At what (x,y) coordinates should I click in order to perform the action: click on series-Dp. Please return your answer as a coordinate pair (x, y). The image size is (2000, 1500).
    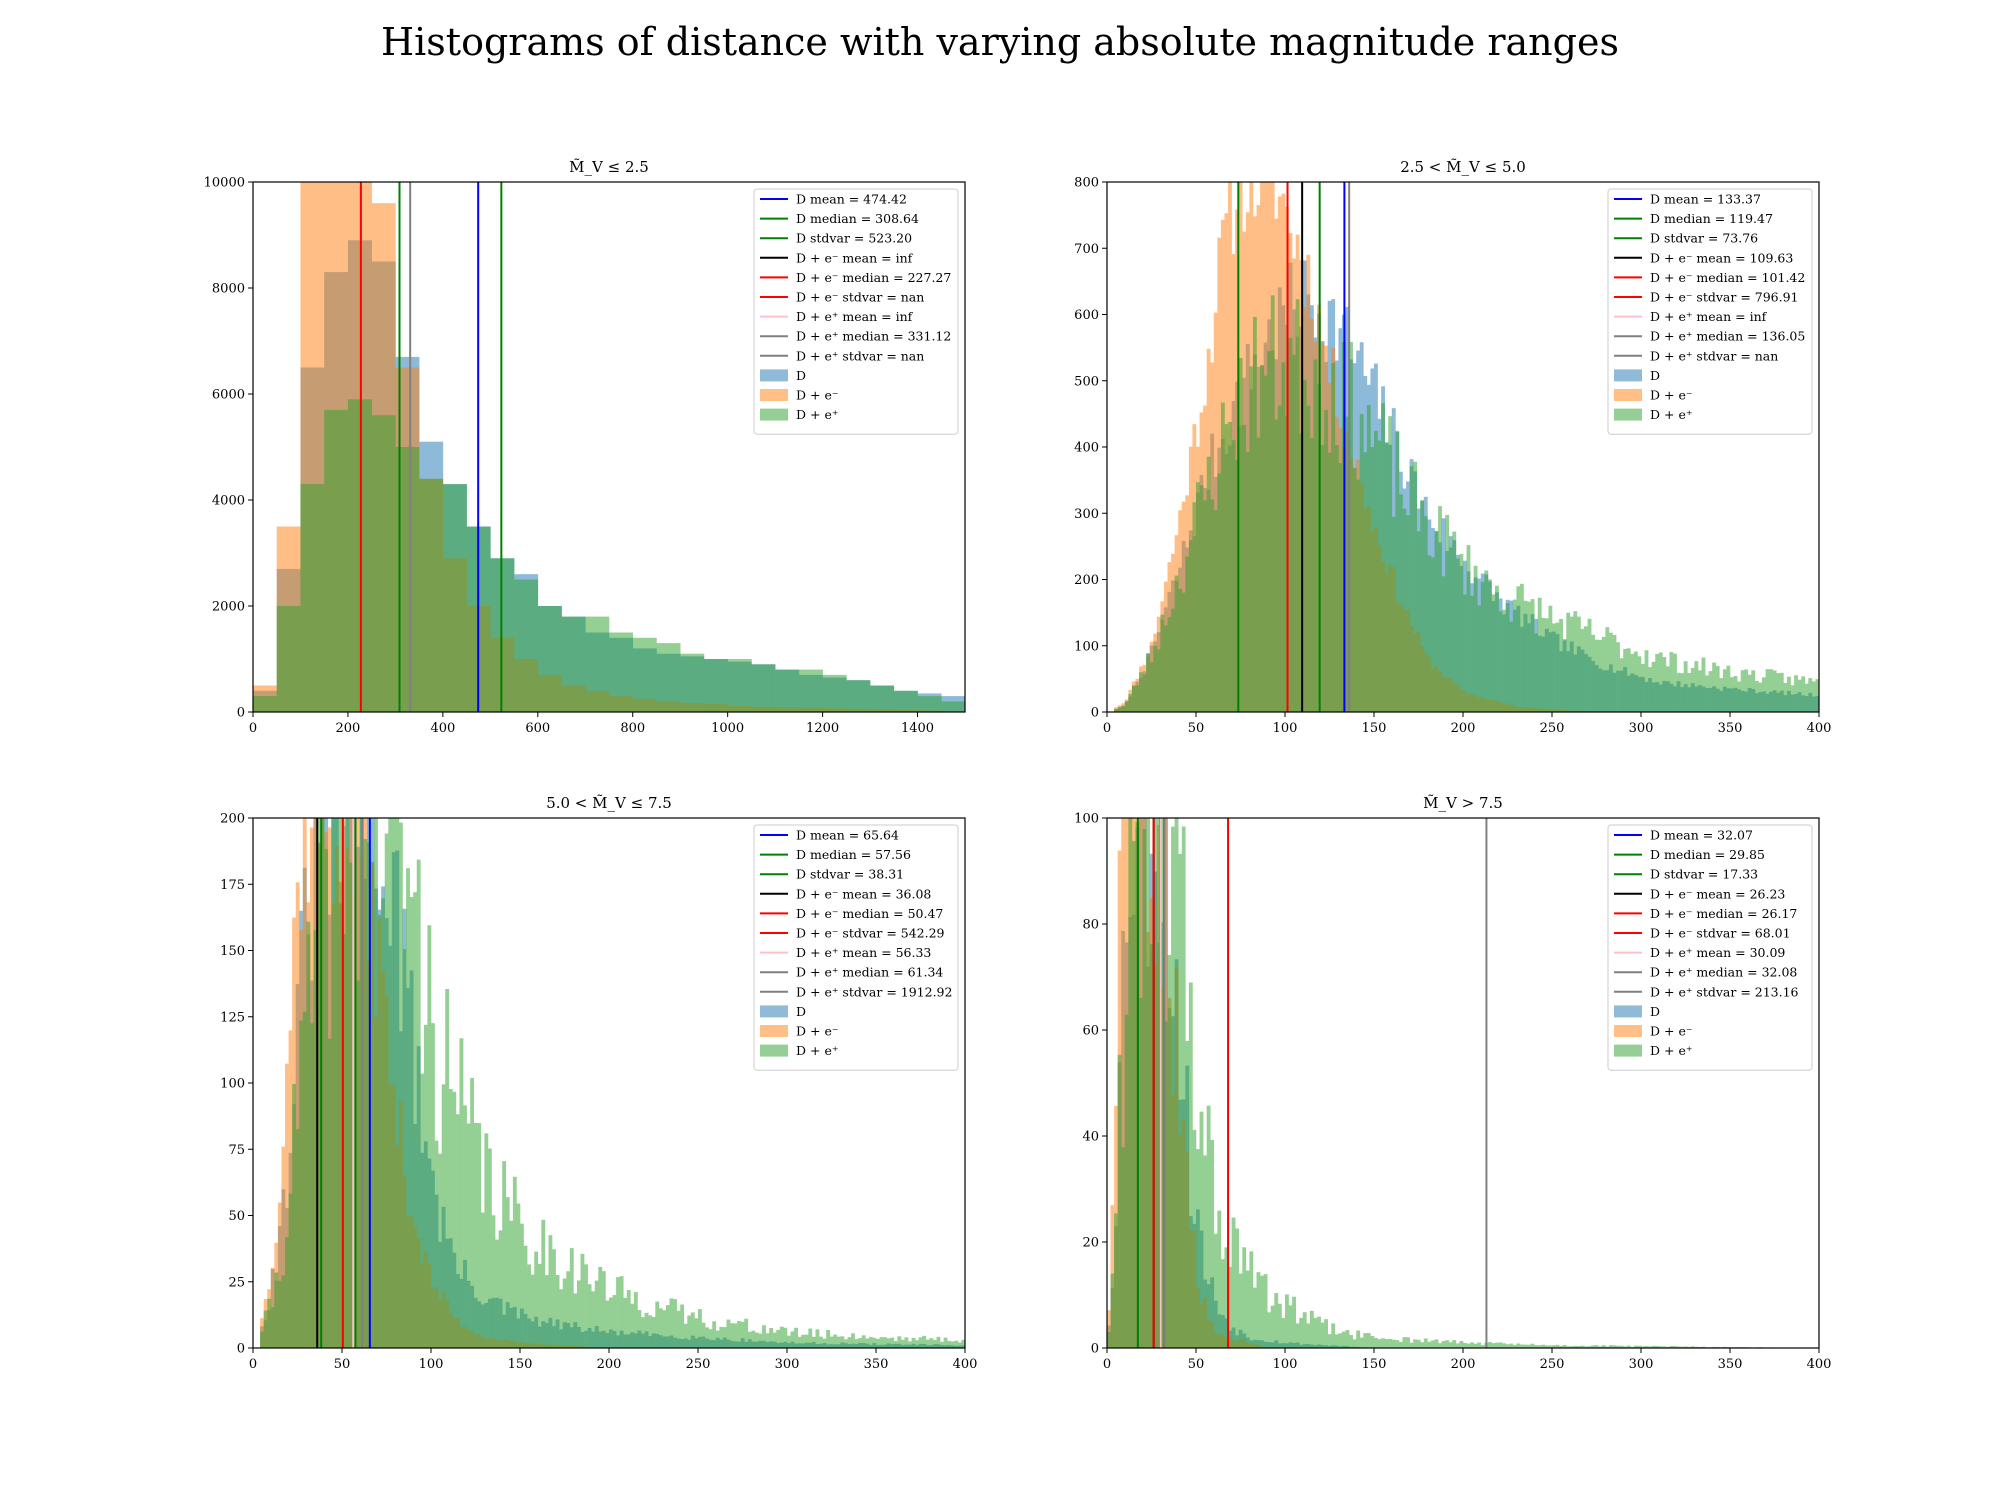
    Looking at the image, I should click on (612, 1083).